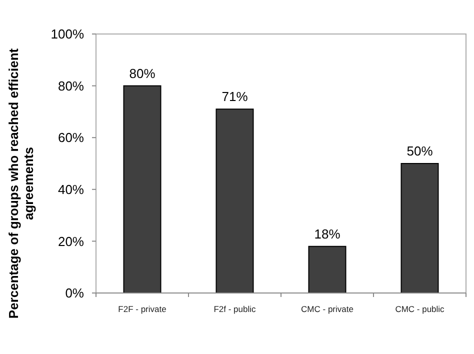  I want to click on y-tick-label: 60%, so click(71, 138).